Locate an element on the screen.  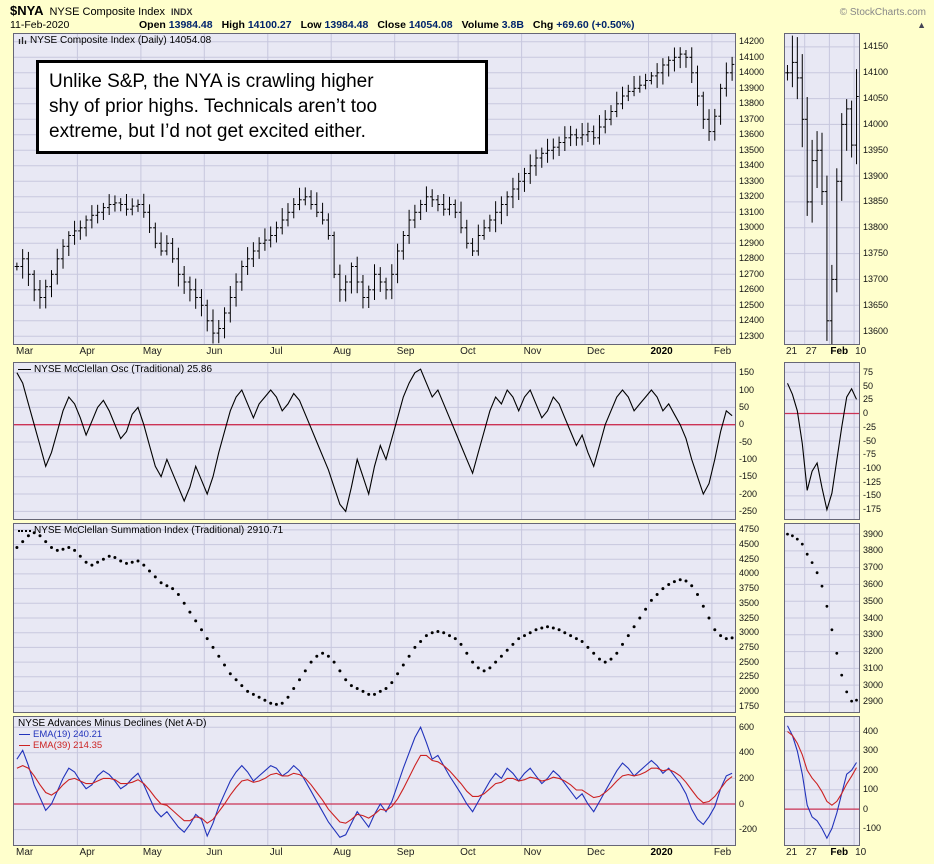
ema39-legend-text: EMA(39) 214.35 is located at coordinates (68, 745).